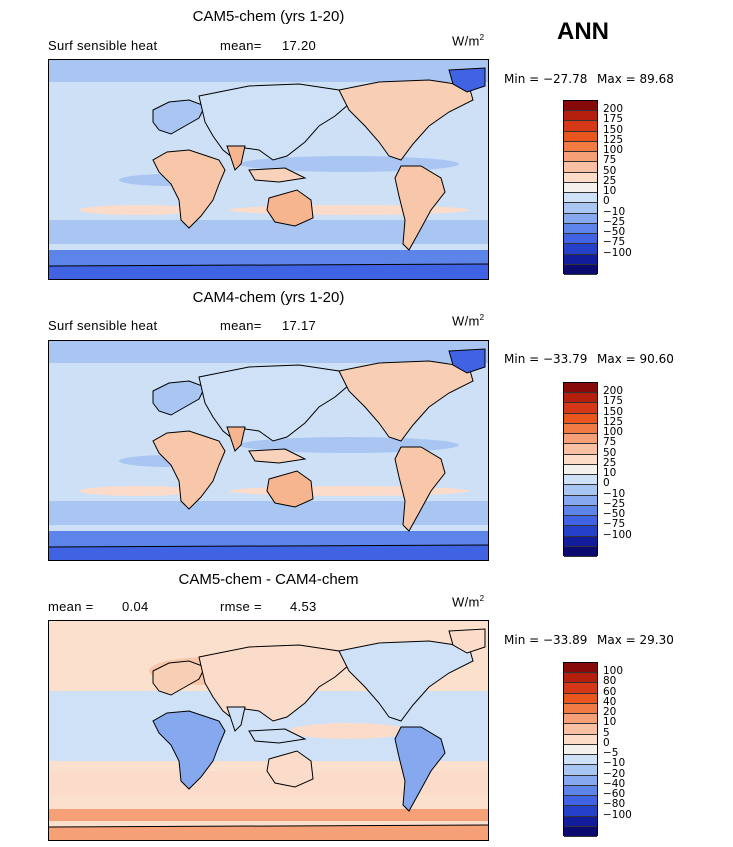  I want to click on colorbar-tick-label: 50, so click(610, 452).